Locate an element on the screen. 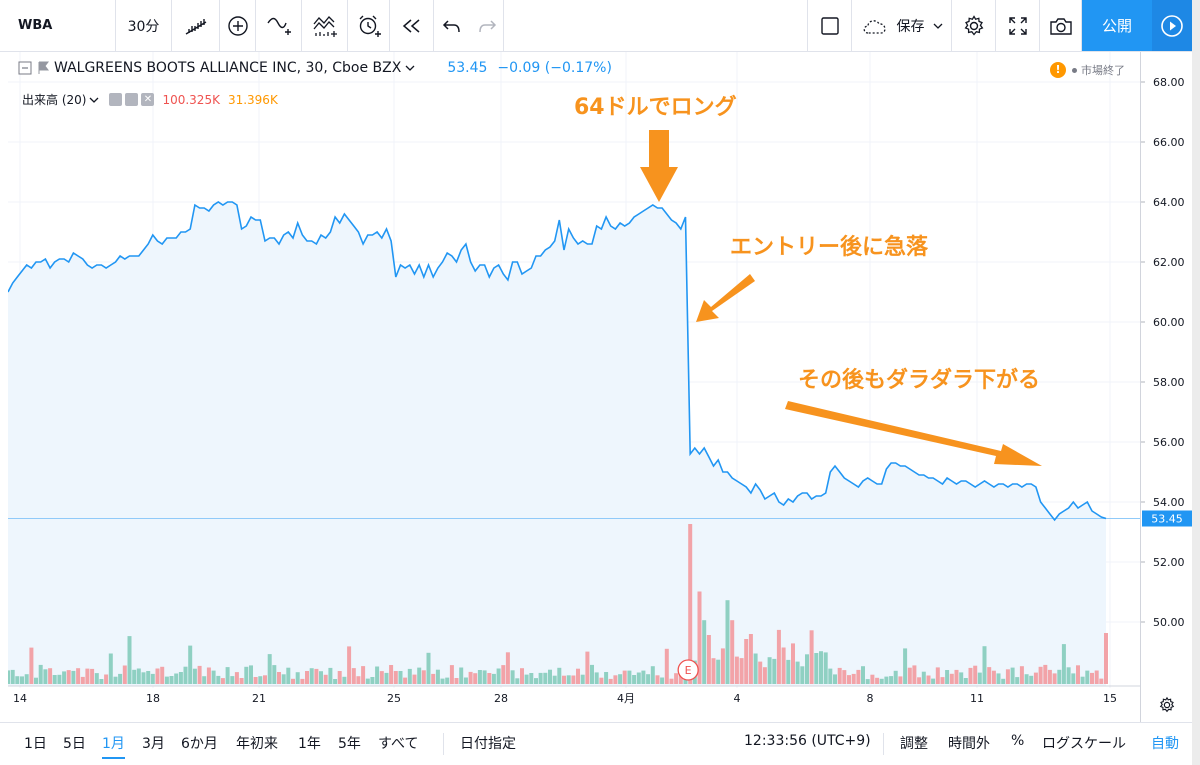 The image size is (1200, 765). annotation-decline: その後もダラダラ下がる is located at coordinates (913, 416).